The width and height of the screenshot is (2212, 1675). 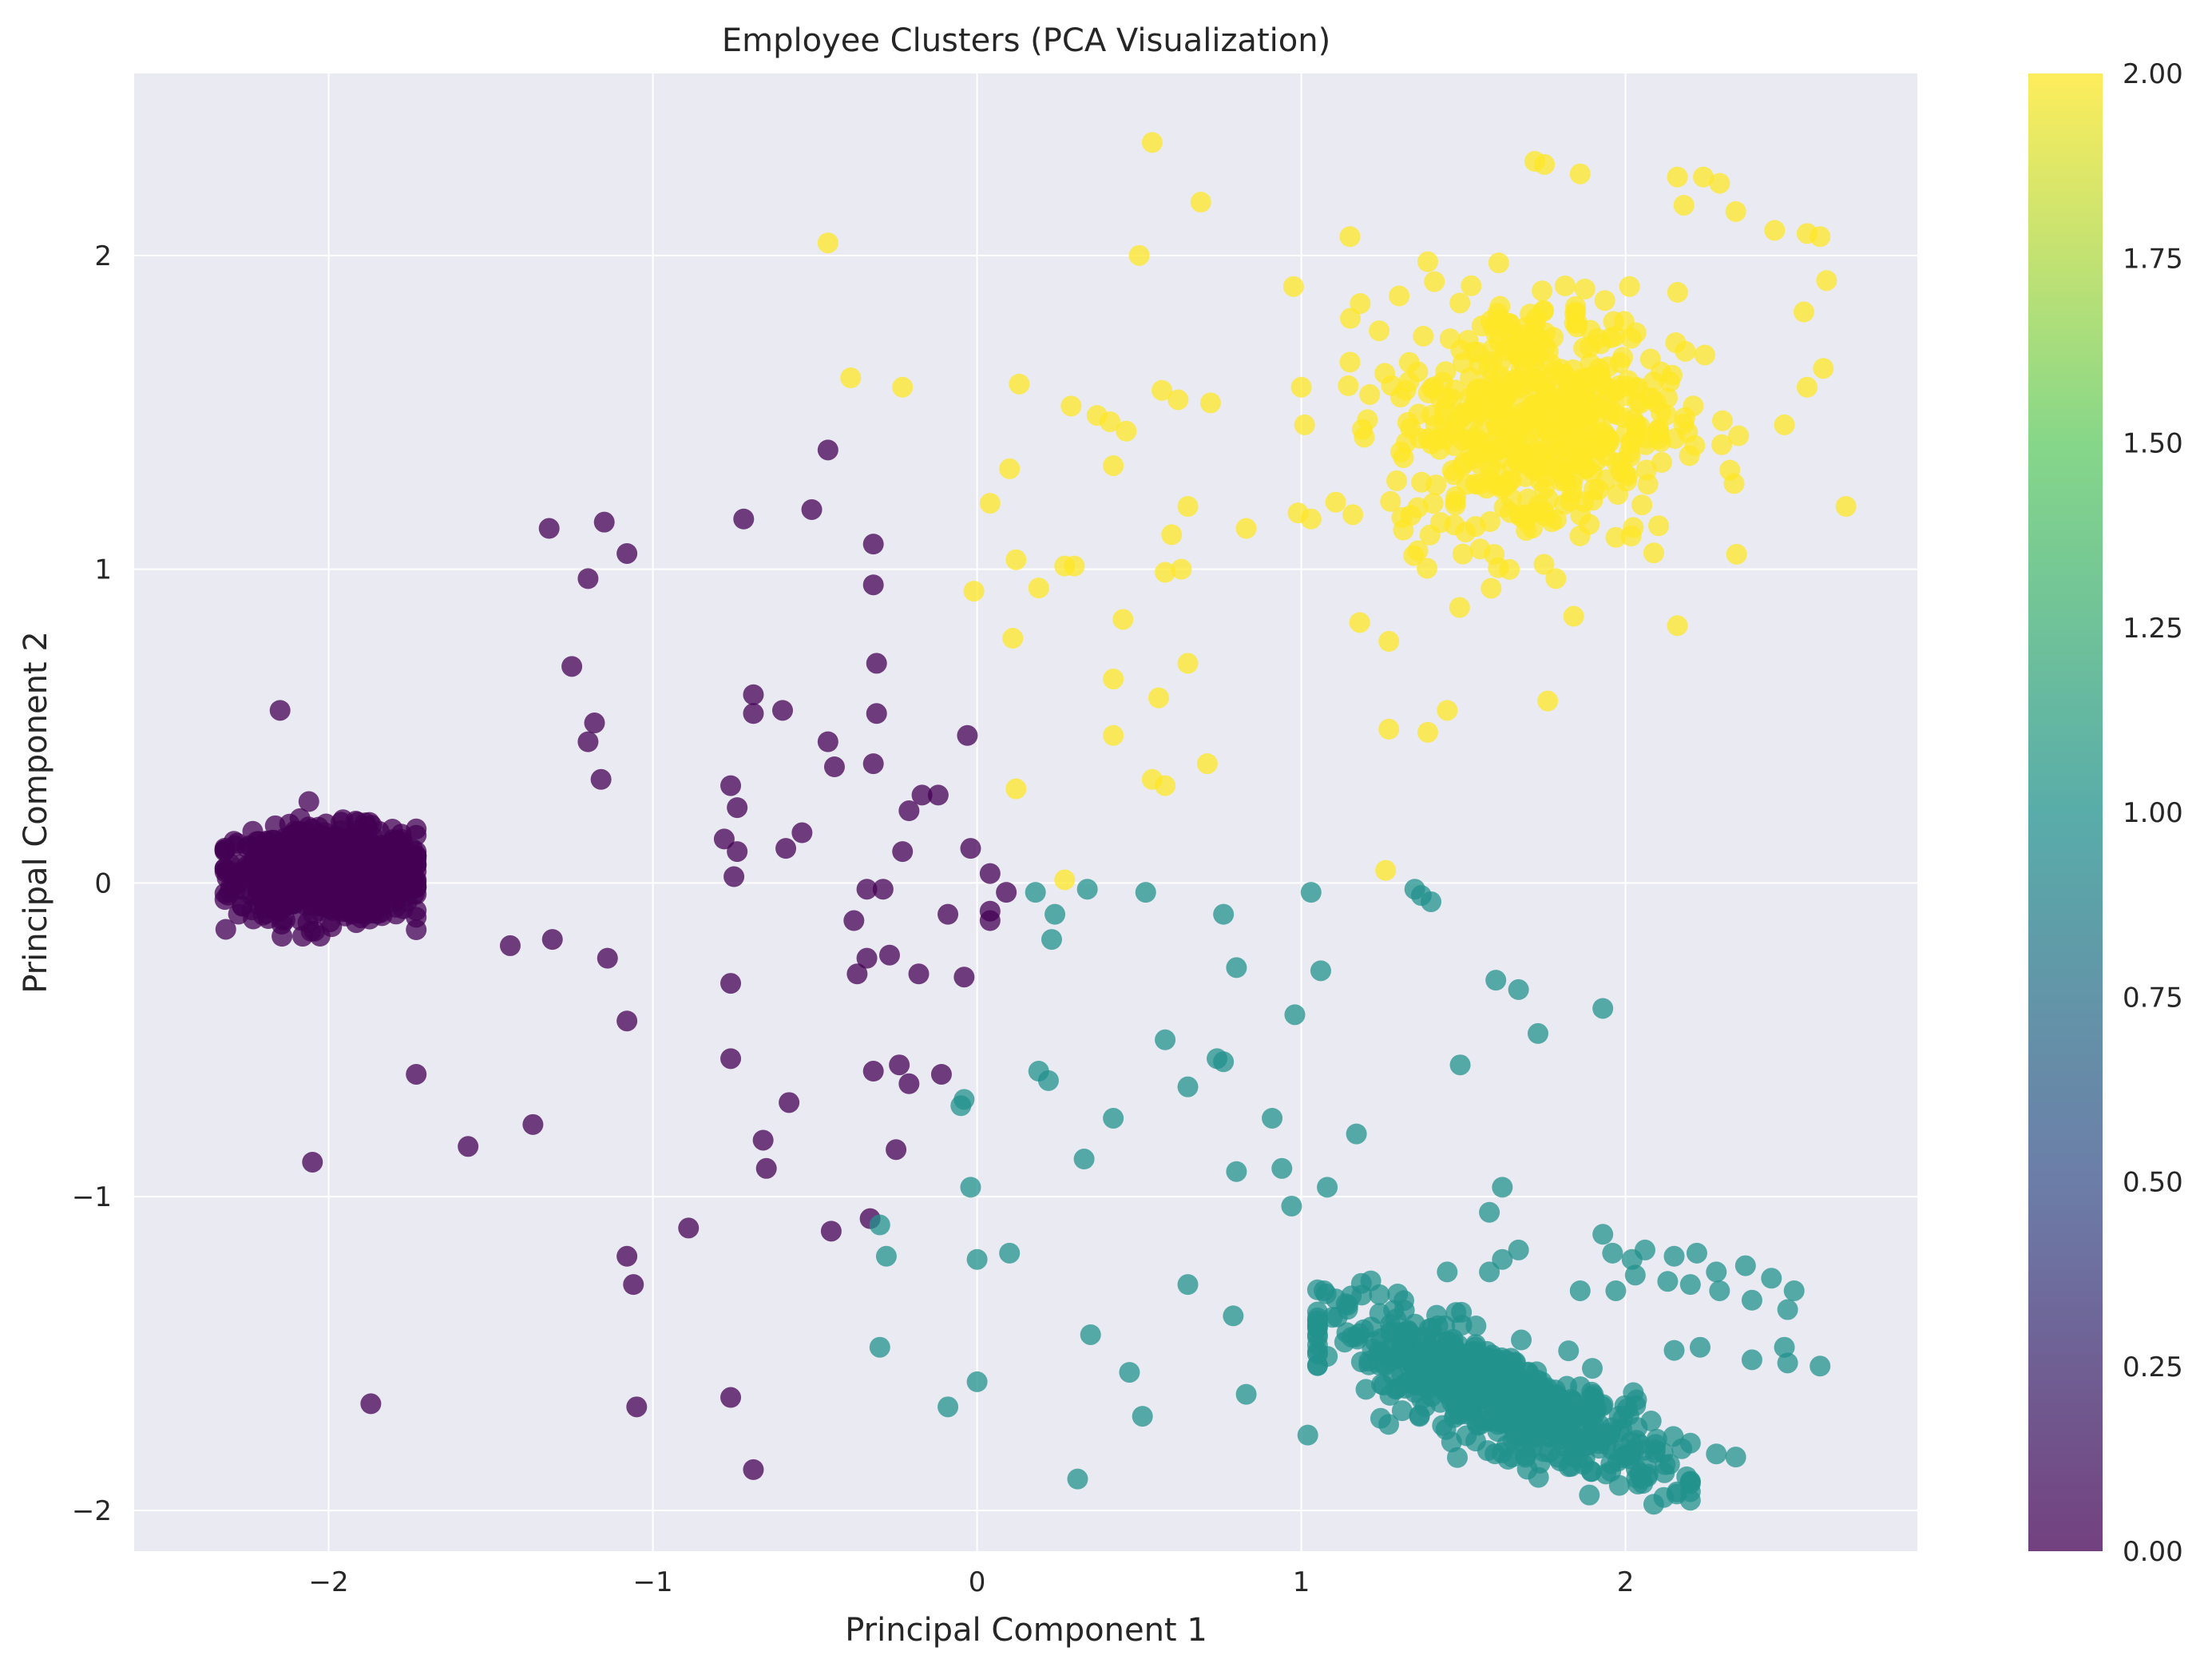 What do you see at coordinates (92, 1197) in the screenshot?
I see `y-tick-label: −1` at bounding box center [92, 1197].